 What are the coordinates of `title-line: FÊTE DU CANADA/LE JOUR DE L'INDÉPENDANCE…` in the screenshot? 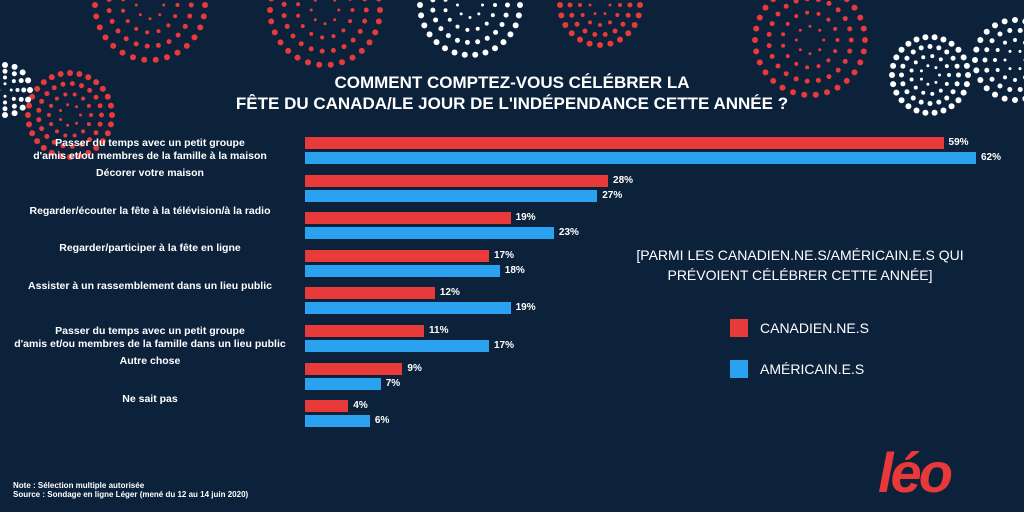 It's located at (512, 103).